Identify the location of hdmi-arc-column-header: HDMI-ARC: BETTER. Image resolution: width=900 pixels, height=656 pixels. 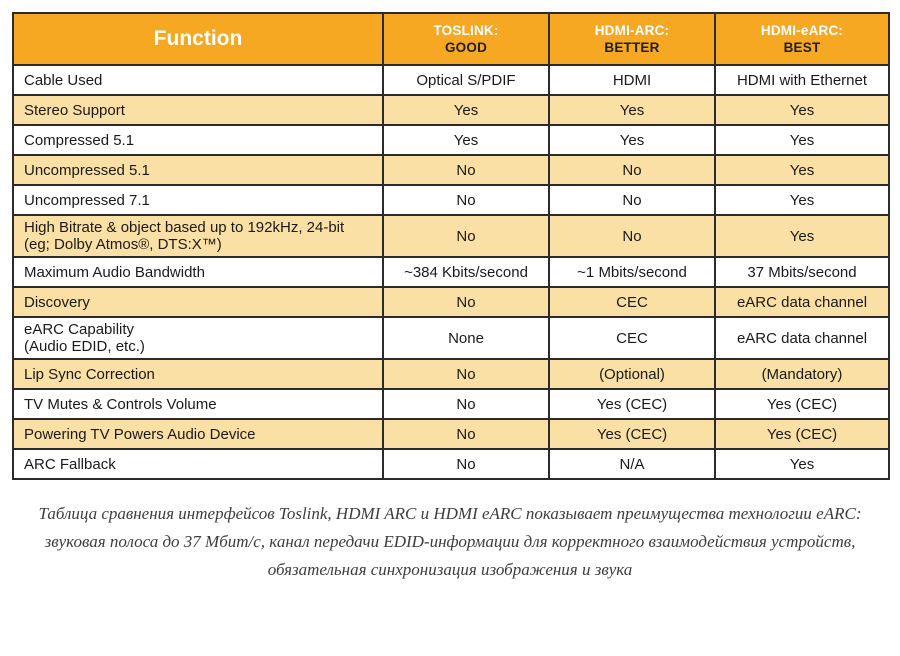
(632, 39).